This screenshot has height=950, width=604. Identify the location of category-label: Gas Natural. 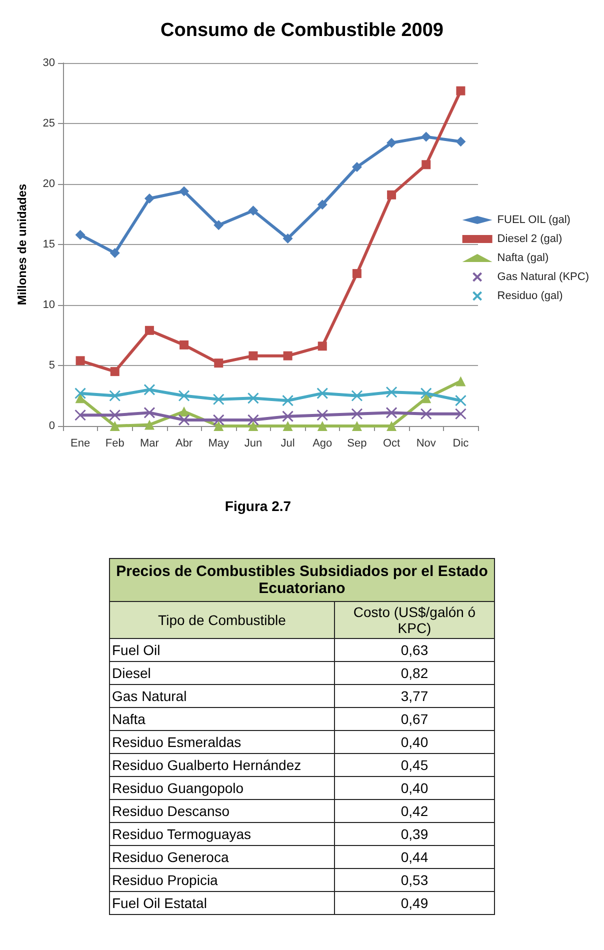
(222, 696).